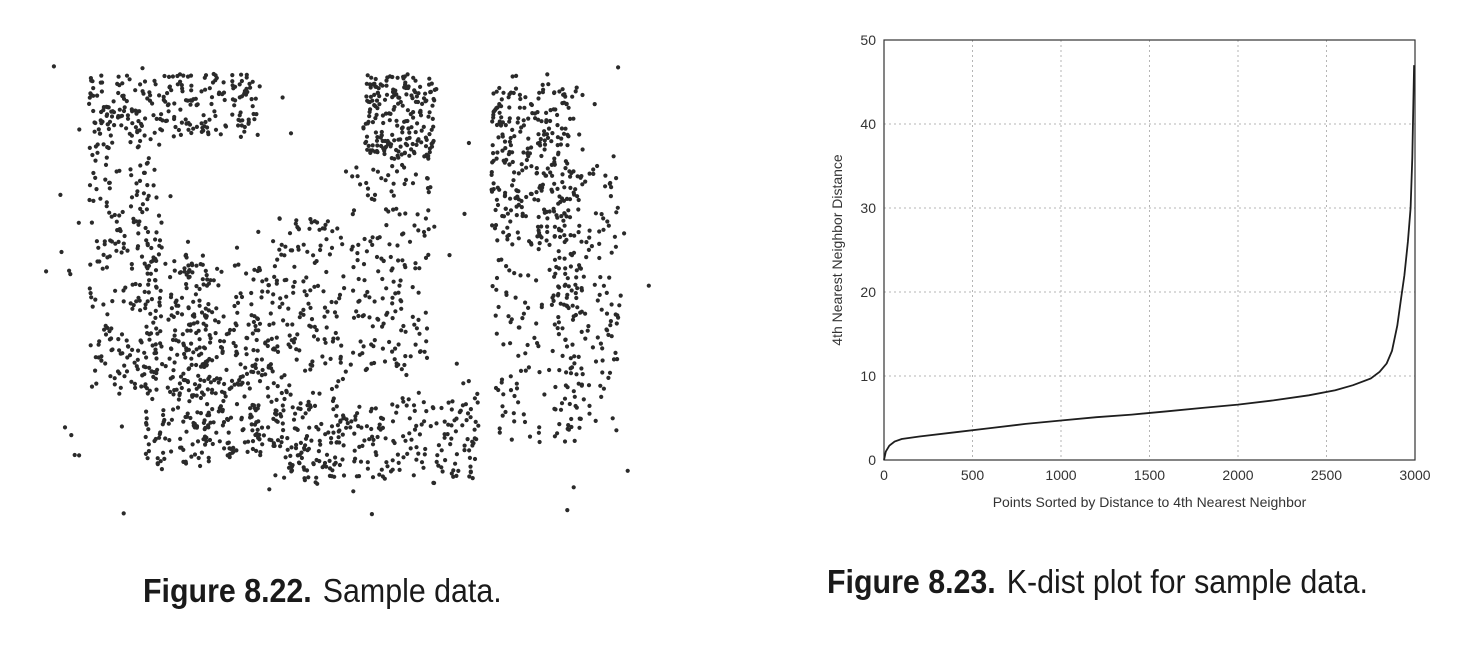 Image resolution: width=1477 pixels, height=649 pixels. Describe the element at coordinates (868, 208) in the screenshot. I see `y-tick-label: 30` at that location.